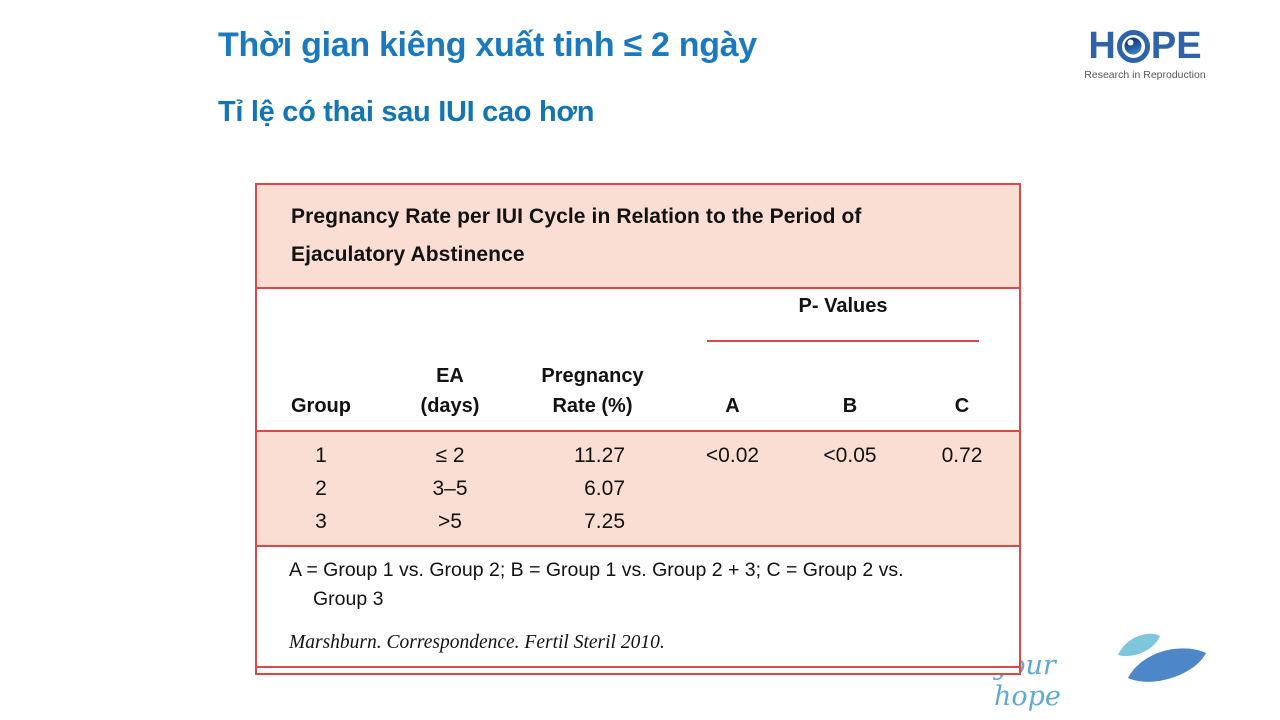 This screenshot has height=720, width=1280. What do you see at coordinates (604, 521) in the screenshot?
I see `cell-rate: 7.25` at bounding box center [604, 521].